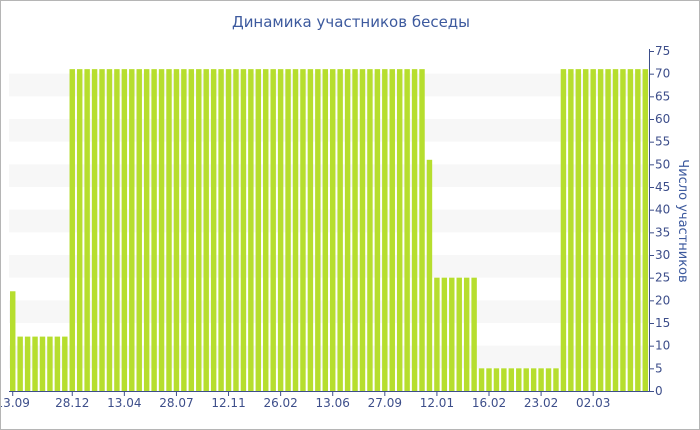  I want to click on x-tick-label: 27.09, so click(385, 403).